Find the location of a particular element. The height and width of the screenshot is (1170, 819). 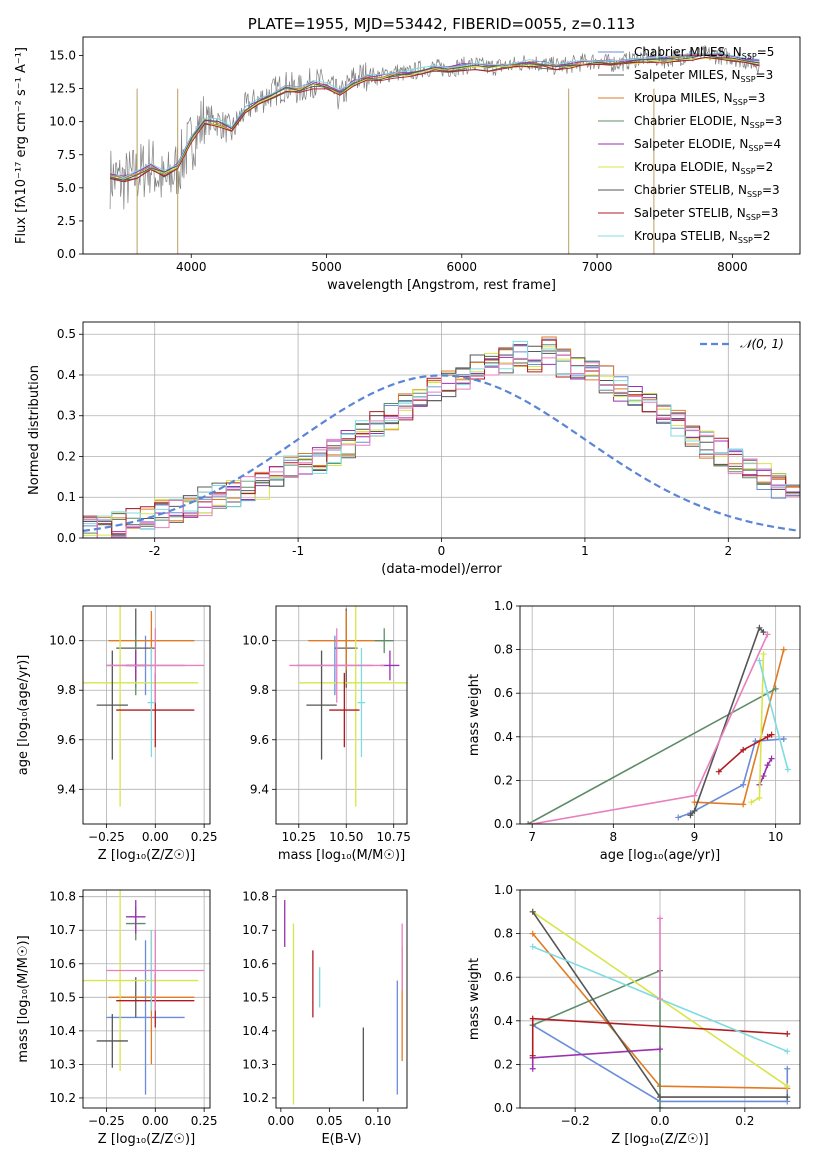

y-tick-label: 0.1 is located at coordinates (66, 497).